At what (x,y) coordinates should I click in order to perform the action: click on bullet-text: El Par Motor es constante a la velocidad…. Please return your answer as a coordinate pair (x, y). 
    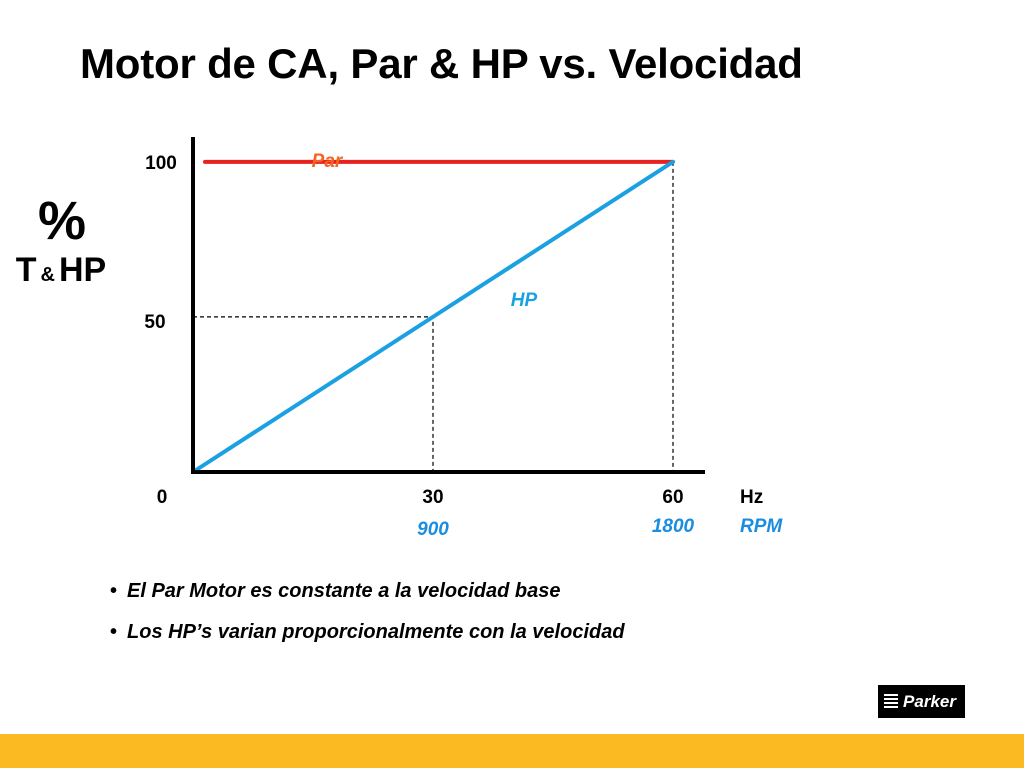
    Looking at the image, I should click on (344, 591).